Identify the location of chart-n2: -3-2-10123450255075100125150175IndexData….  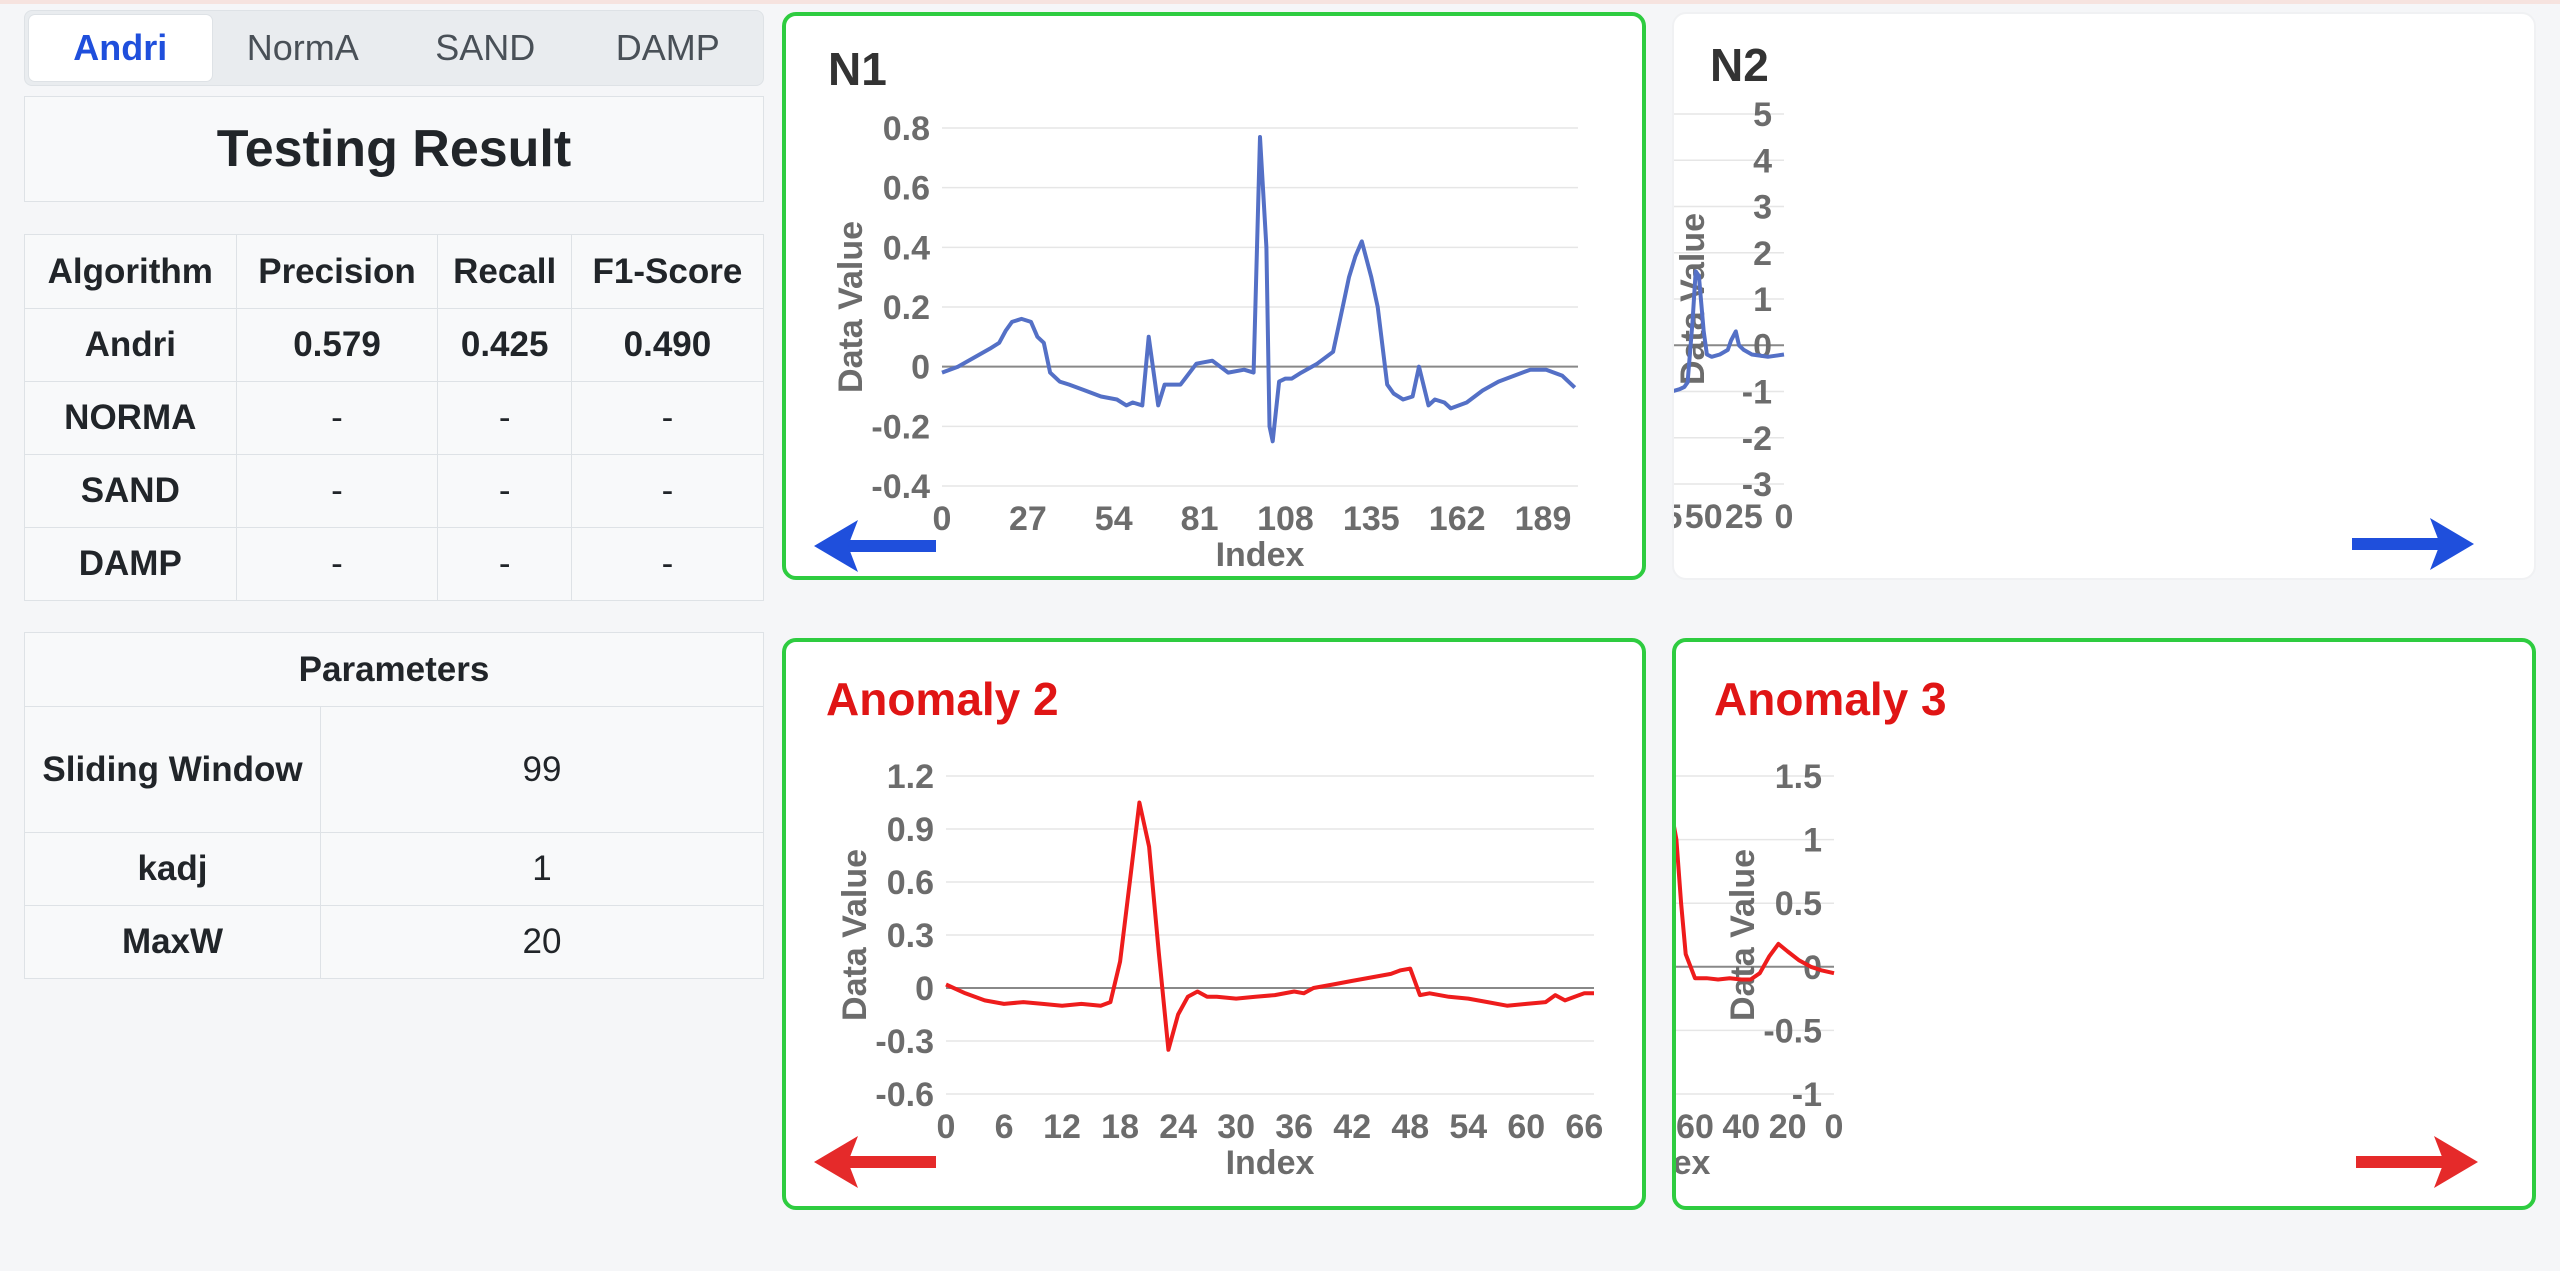
(2074, 333).